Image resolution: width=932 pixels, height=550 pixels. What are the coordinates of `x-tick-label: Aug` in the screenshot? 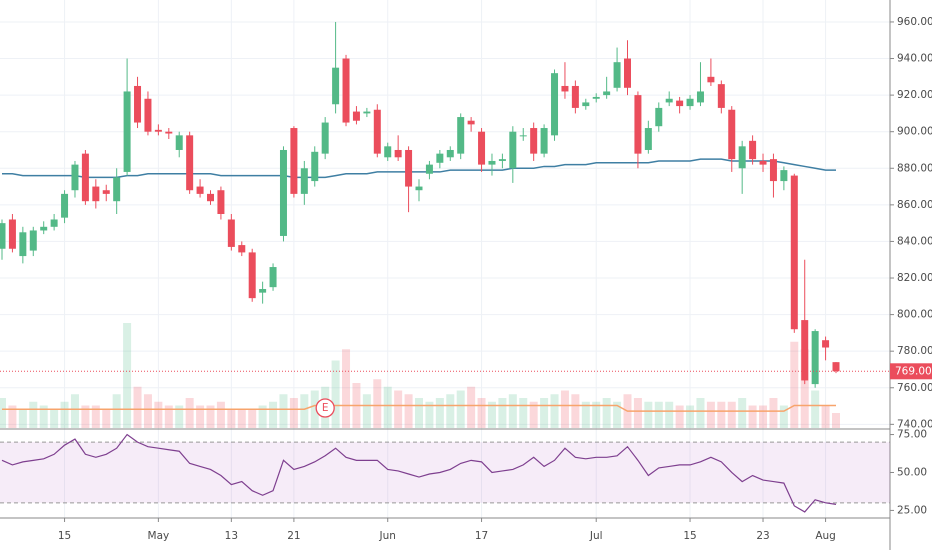 It's located at (825, 536).